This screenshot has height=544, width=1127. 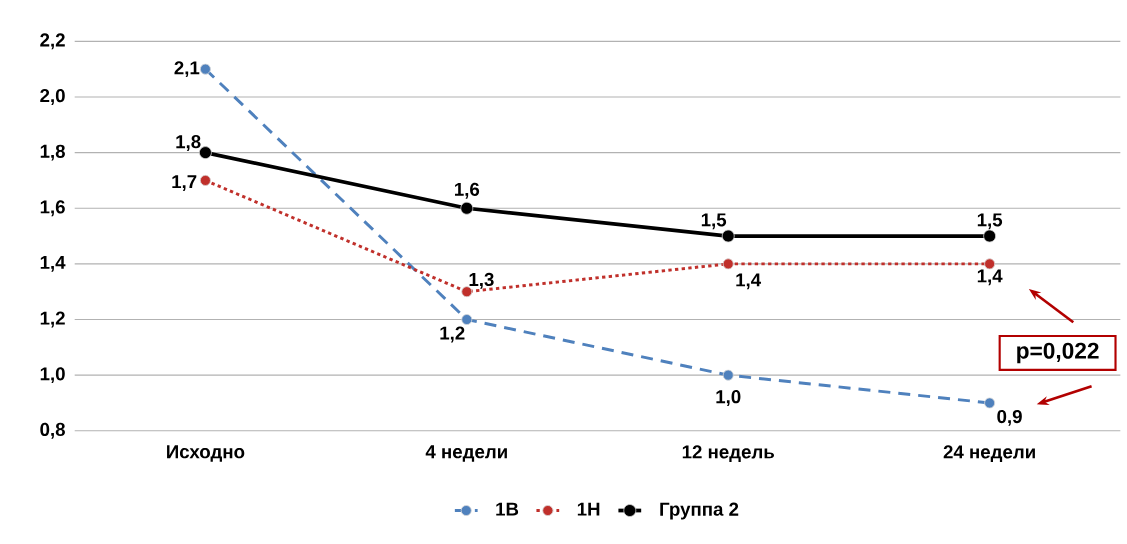 What do you see at coordinates (52, 319) in the screenshot?
I see `y-tick-label: 1,2` at bounding box center [52, 319].